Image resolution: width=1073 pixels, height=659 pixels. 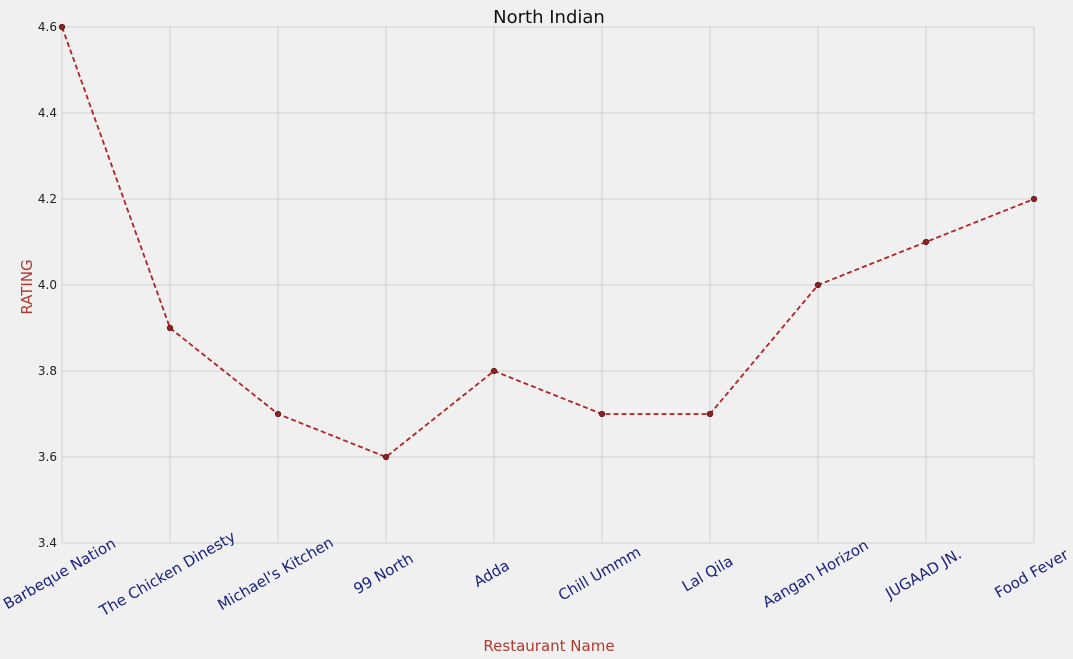 What do you see at coordinates (599, 574) in the screenshot?
I see `x-tick-label: Chill Ummm` at bounding box center [599, 574].